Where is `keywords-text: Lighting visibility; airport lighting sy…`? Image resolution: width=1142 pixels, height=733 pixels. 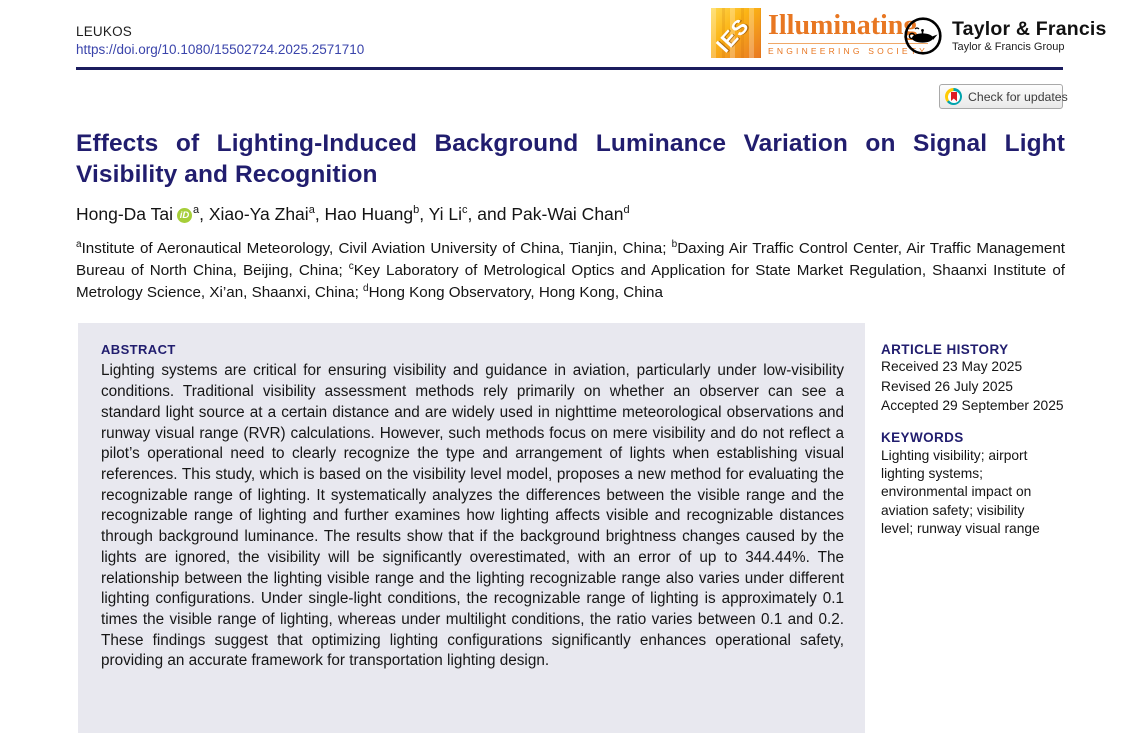 keywords-text: Lighting visibility; airport lighting sy… is located at coordinates (960, 492).